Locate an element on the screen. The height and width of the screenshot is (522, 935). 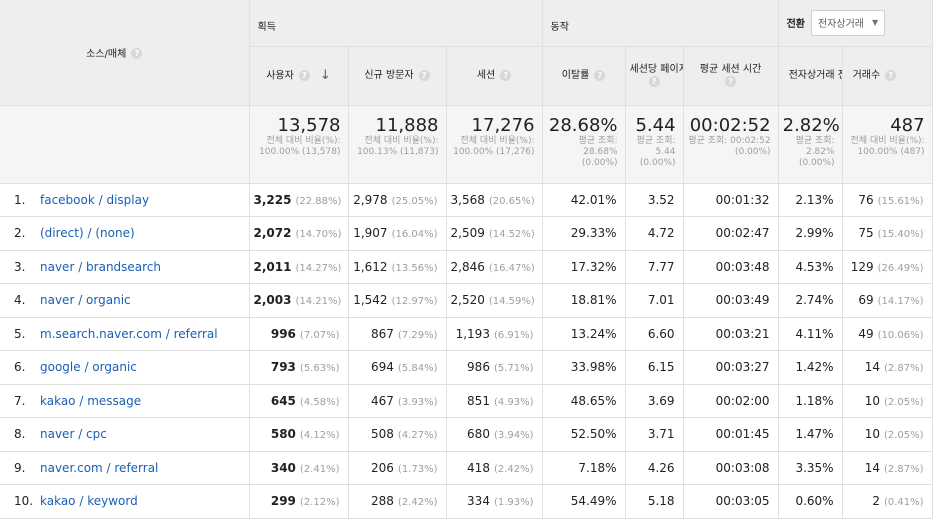
sessions-value: 418 is located at coordinates (478, 467).